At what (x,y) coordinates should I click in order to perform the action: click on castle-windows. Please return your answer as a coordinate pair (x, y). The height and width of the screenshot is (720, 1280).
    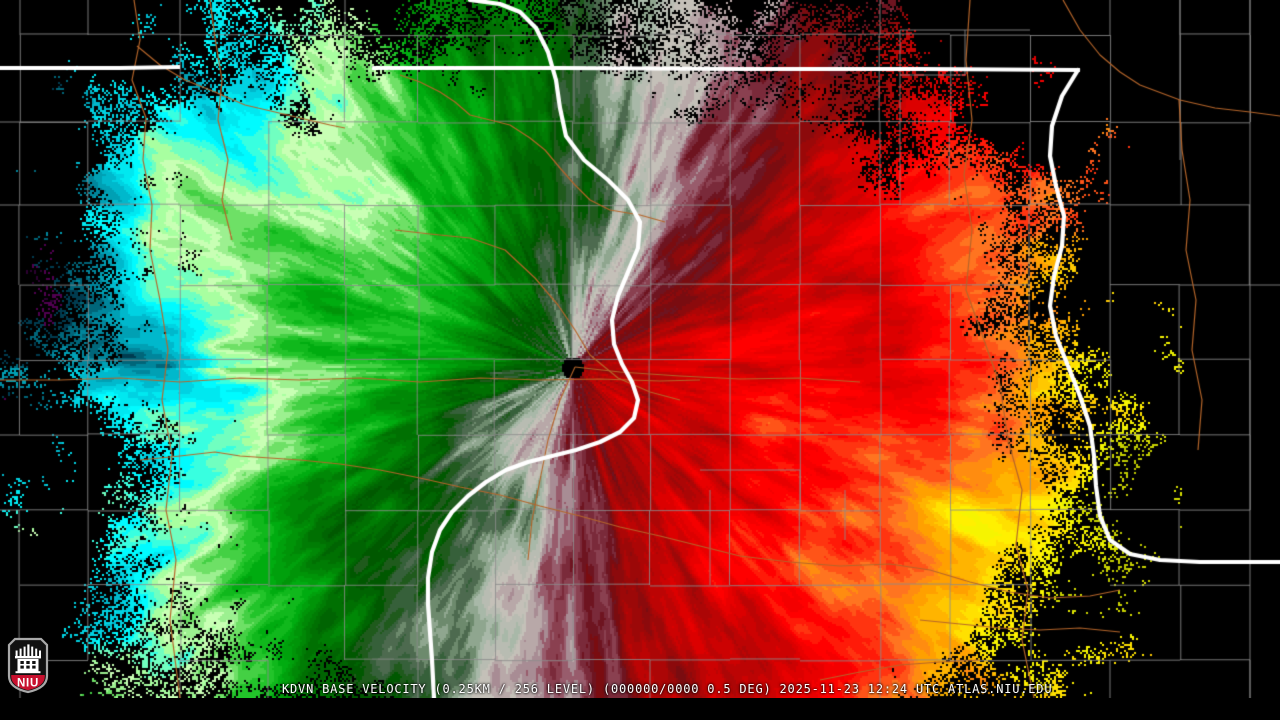
    Looking at the image, I should click on (28, 665).